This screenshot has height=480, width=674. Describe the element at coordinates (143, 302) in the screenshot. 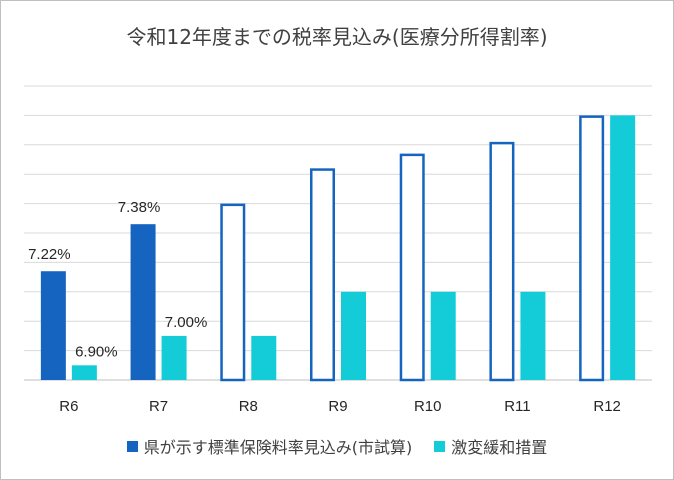

I see `bar-standard-rate-R7` at that location.